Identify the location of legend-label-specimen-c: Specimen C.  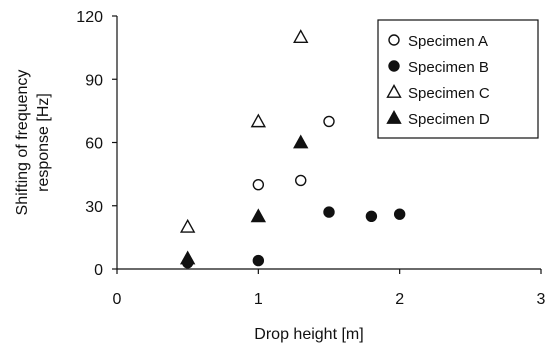
(449, 93).